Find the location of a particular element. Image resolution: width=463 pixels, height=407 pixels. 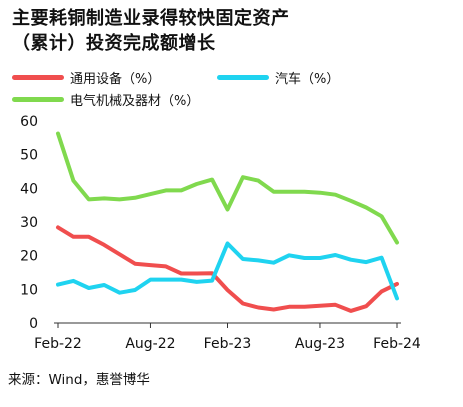

chart-title-line-2: （累计）投资完成额增长 is located at coordinates (114, 43).